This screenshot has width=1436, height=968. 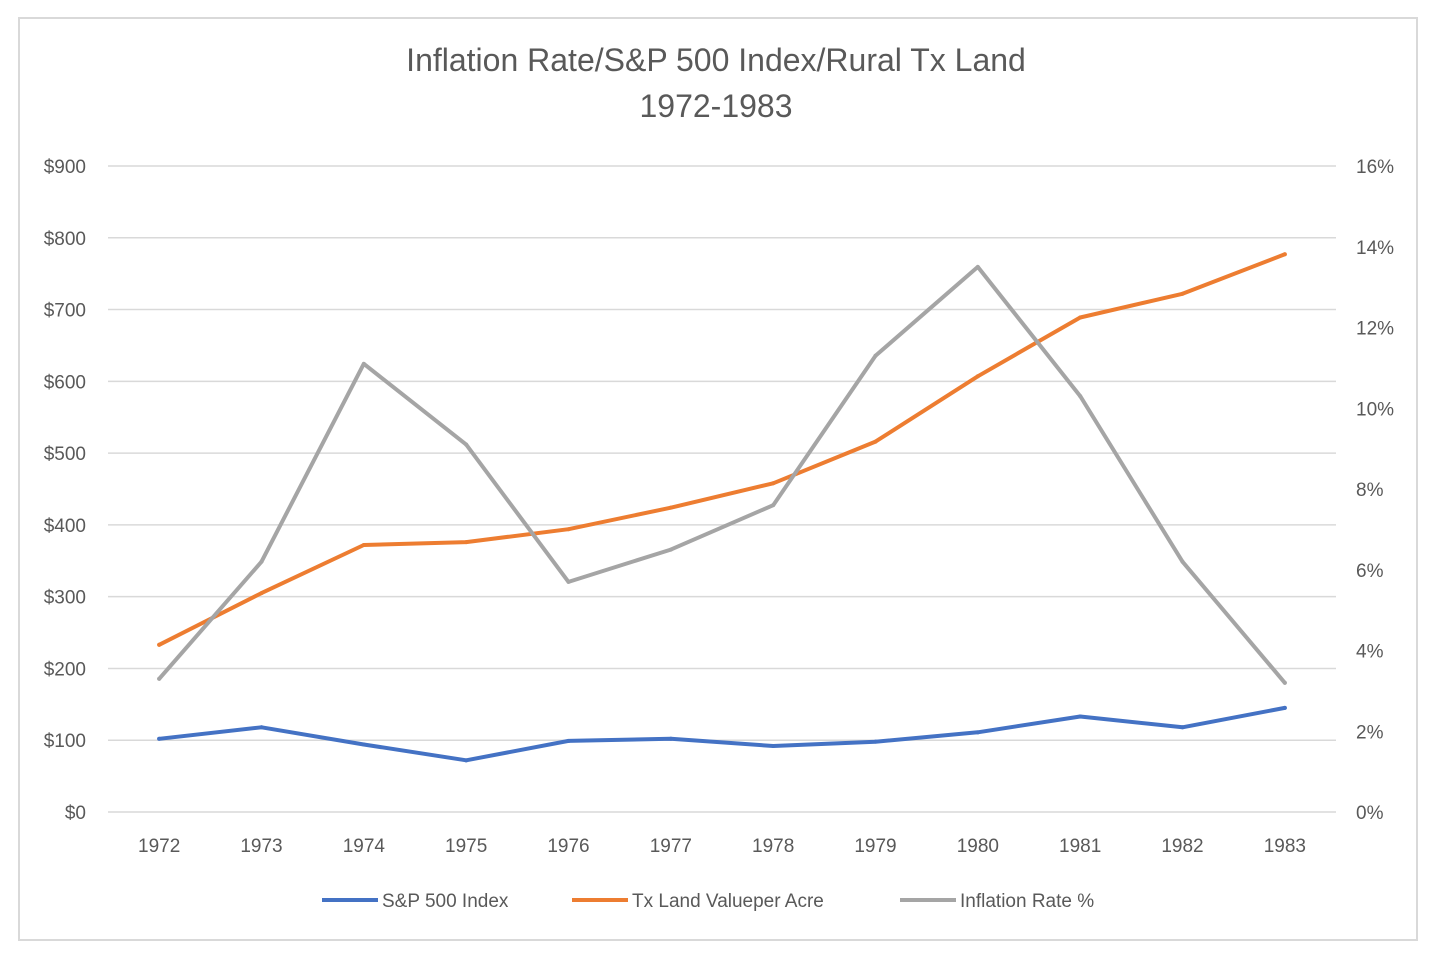 What do you see at coordinates (773, 846) in the screenshot?
I see `x-tick-label: 1978` at bounding box center [773, 846].